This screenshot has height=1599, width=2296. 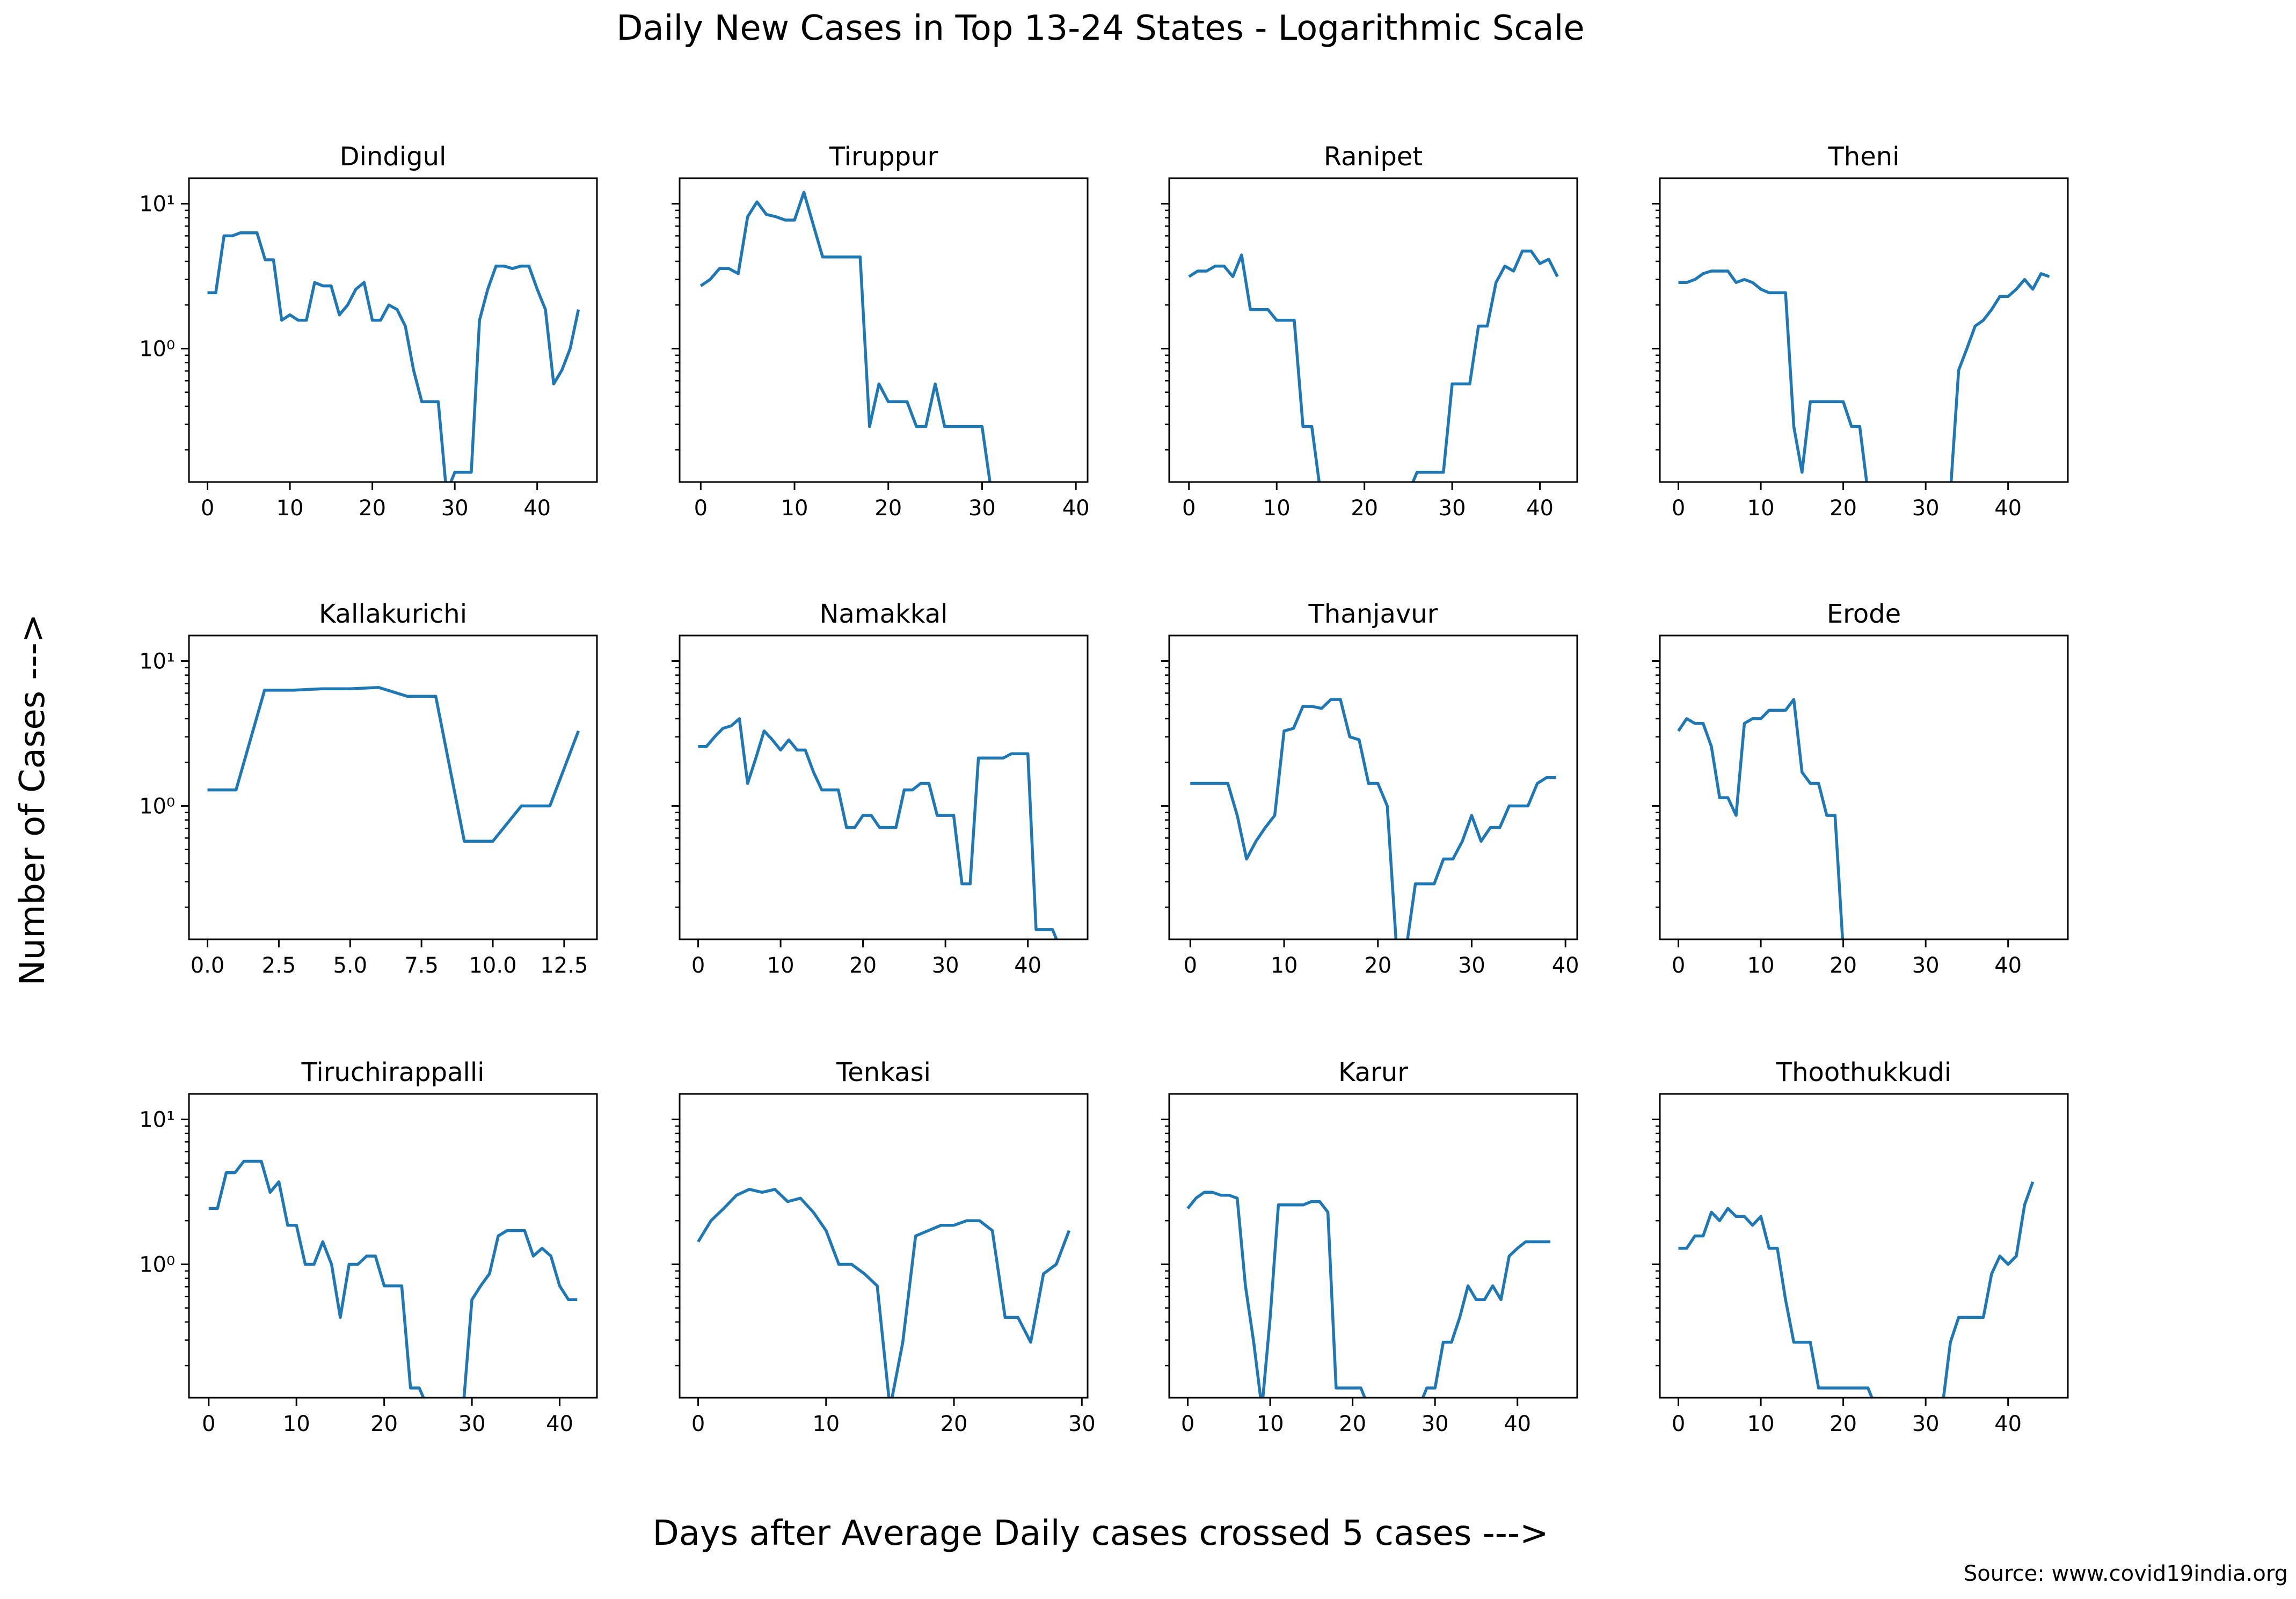 What do you see at coordinates (421, 965) in the screenshot?
I see `x-tick-label: 7.5` at bounding box center [421, 965].